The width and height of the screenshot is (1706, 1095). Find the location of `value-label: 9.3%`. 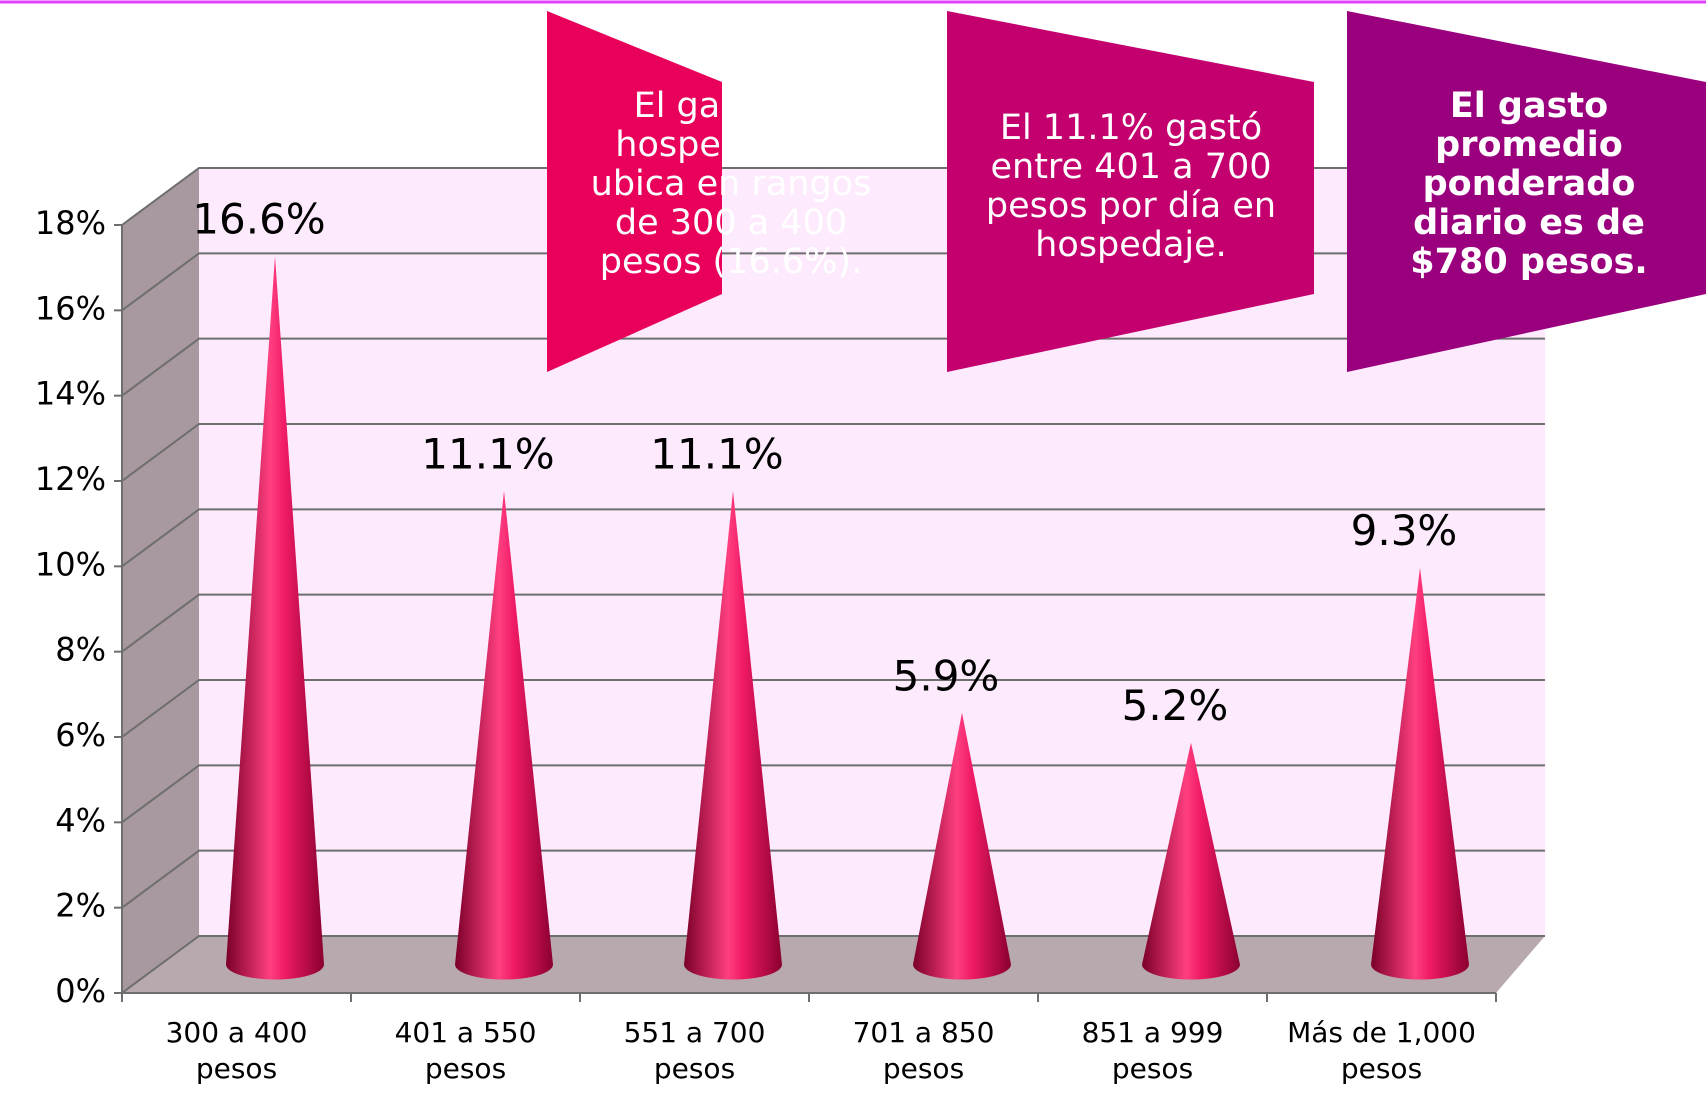

value-label: 9.3% is located at coordinates (1404, 530).